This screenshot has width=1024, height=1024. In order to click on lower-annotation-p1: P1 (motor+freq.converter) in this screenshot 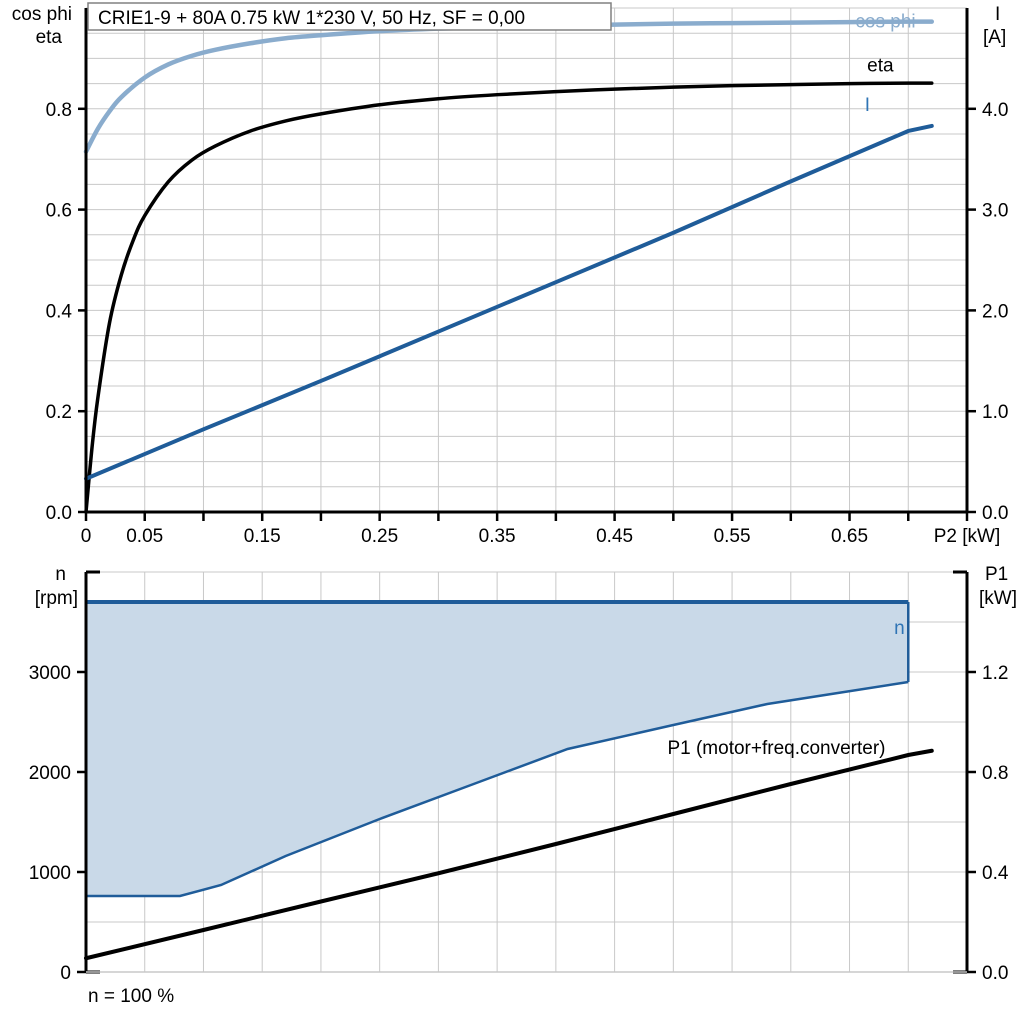, I will do `click(776, 748)`.